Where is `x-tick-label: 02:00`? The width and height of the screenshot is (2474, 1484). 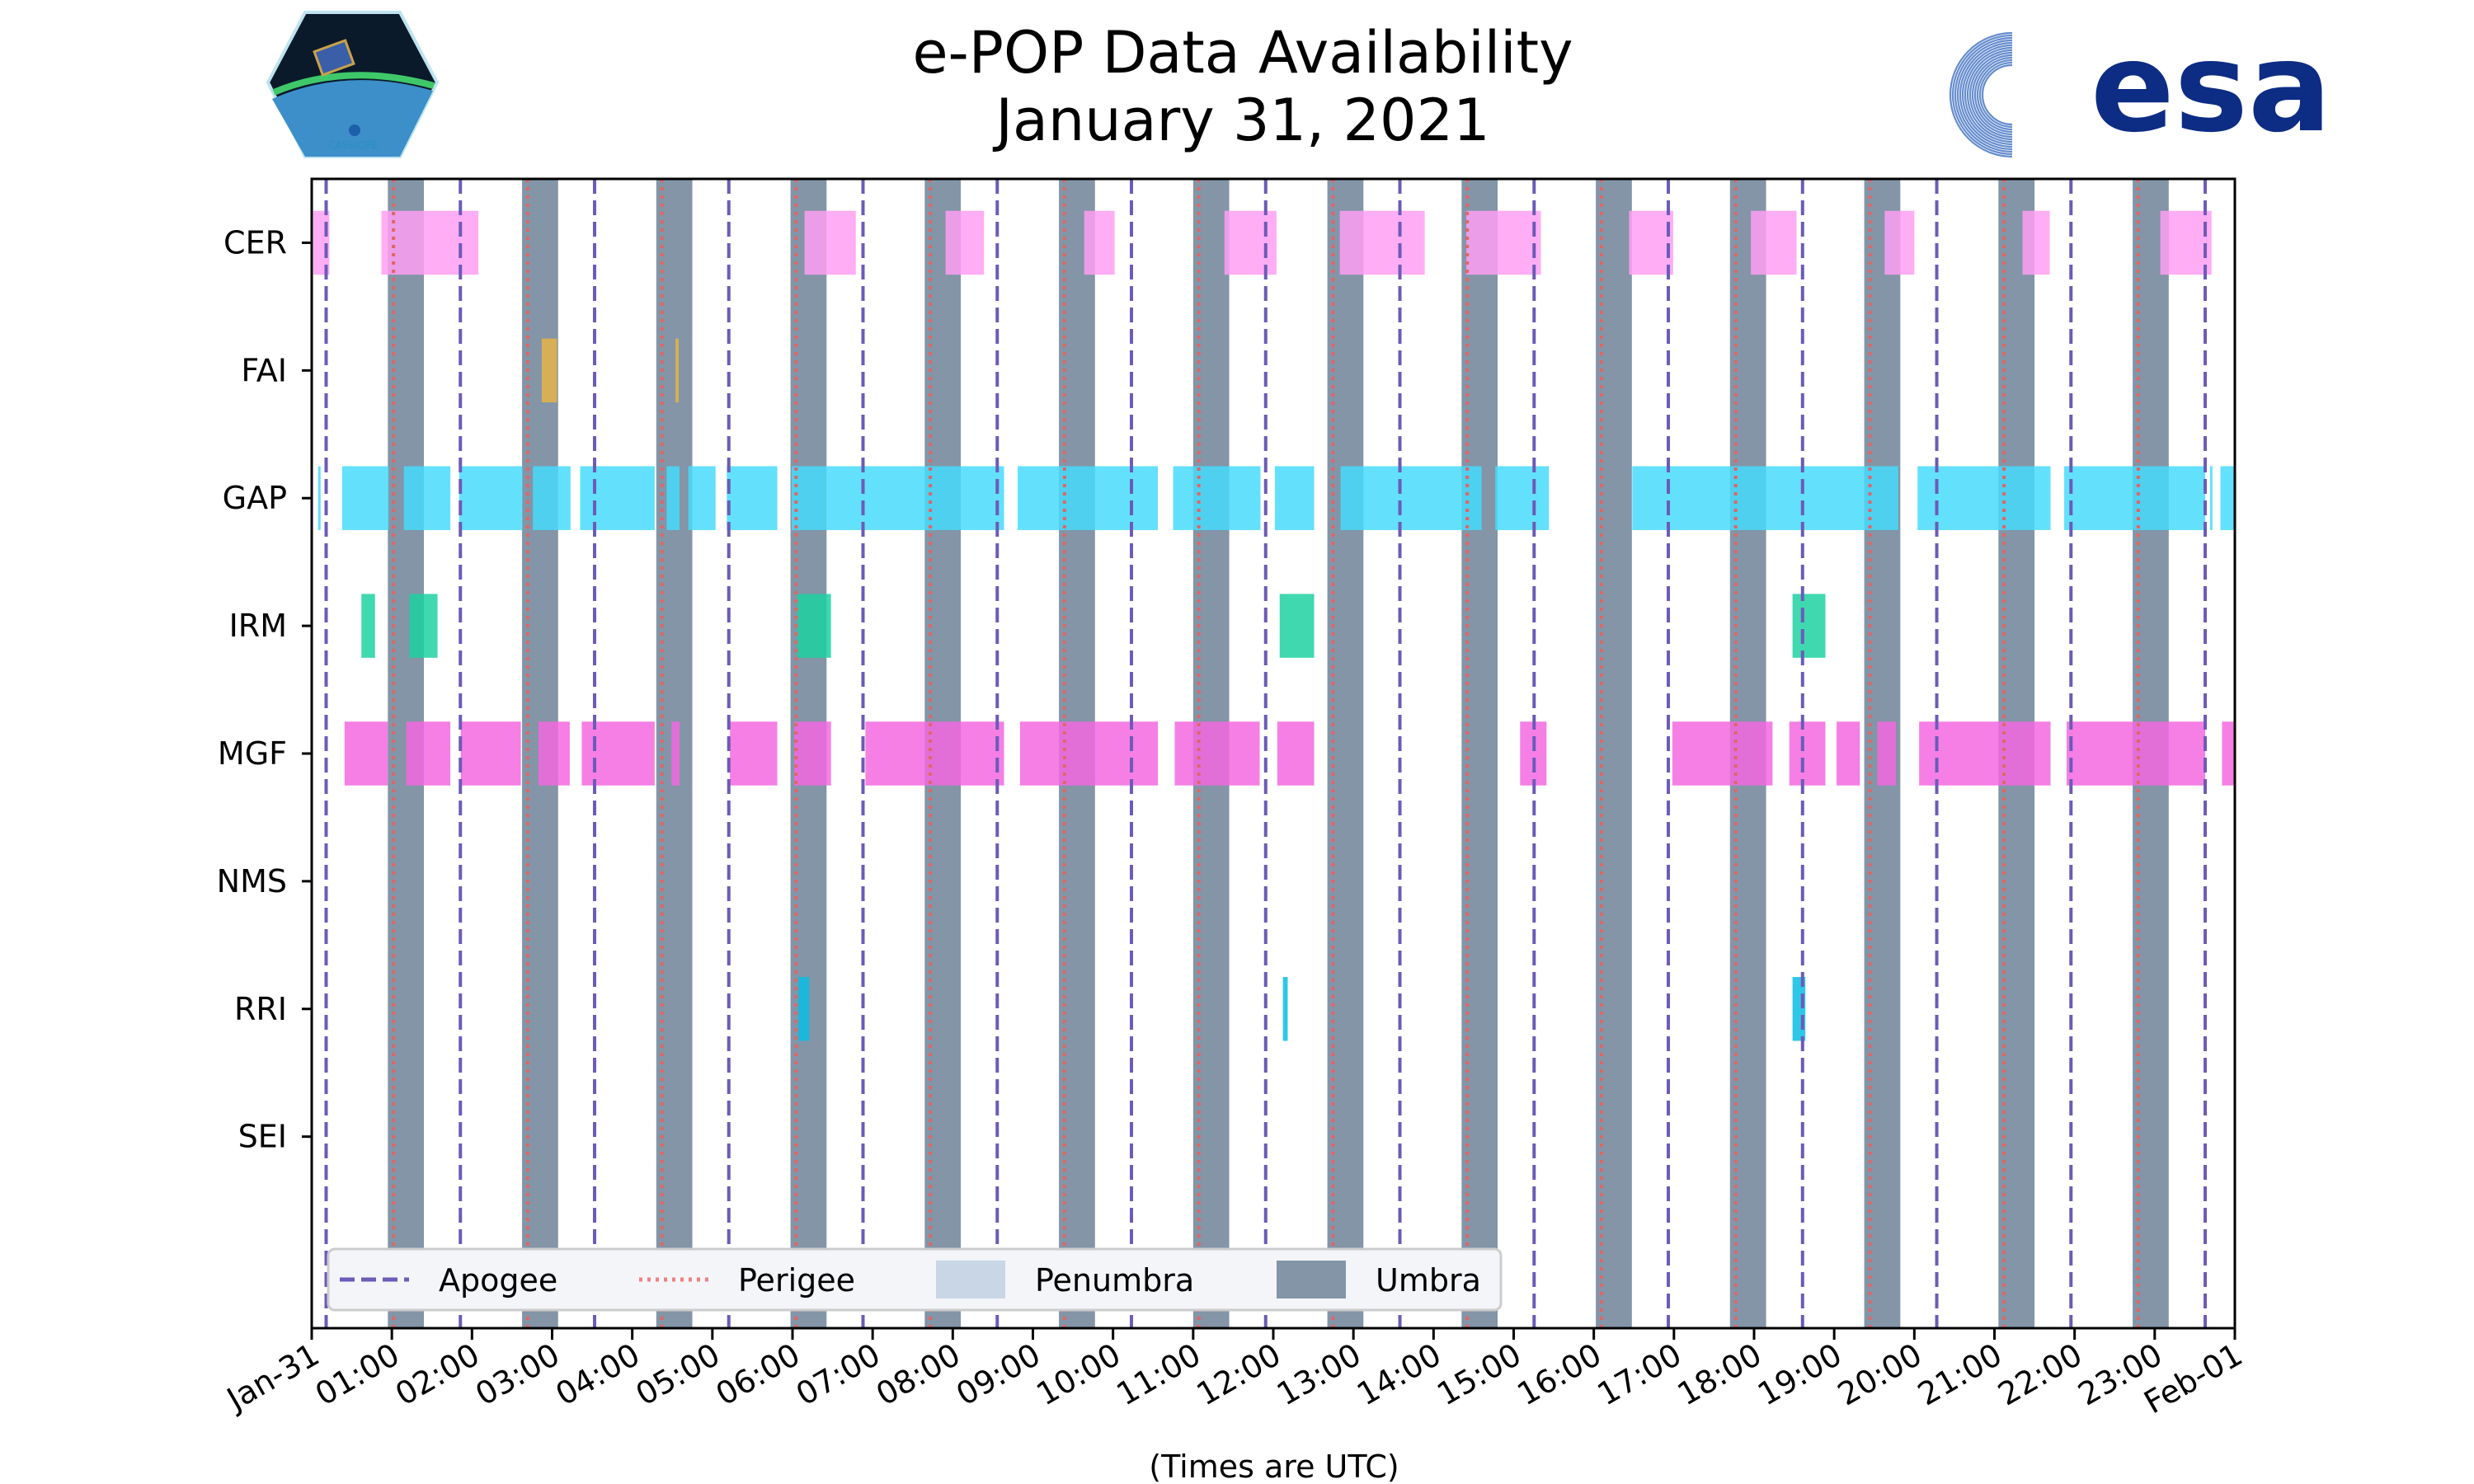 x-tick-label: 02:00 is located at coordinates (437, 1374).